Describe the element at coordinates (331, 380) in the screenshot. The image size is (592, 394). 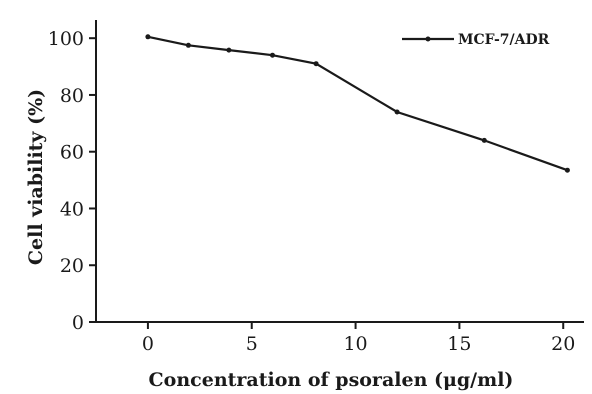
I see `x-axis-title: Concentration of psoralen (μg/ml)` at that location.